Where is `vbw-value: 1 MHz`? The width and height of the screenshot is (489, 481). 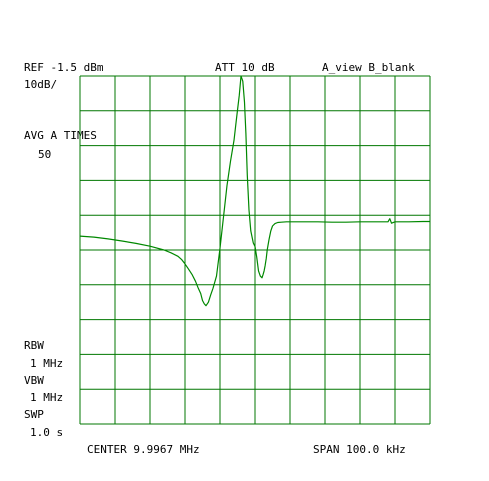 vbw-value: 1 MHz is located at coordinates (46, 397).